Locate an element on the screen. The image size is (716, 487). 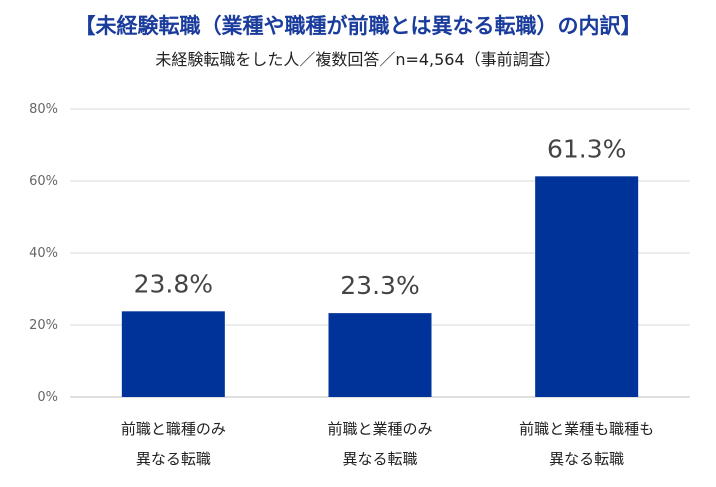
data-label: 23.8% is located at coordinates (173, 283).